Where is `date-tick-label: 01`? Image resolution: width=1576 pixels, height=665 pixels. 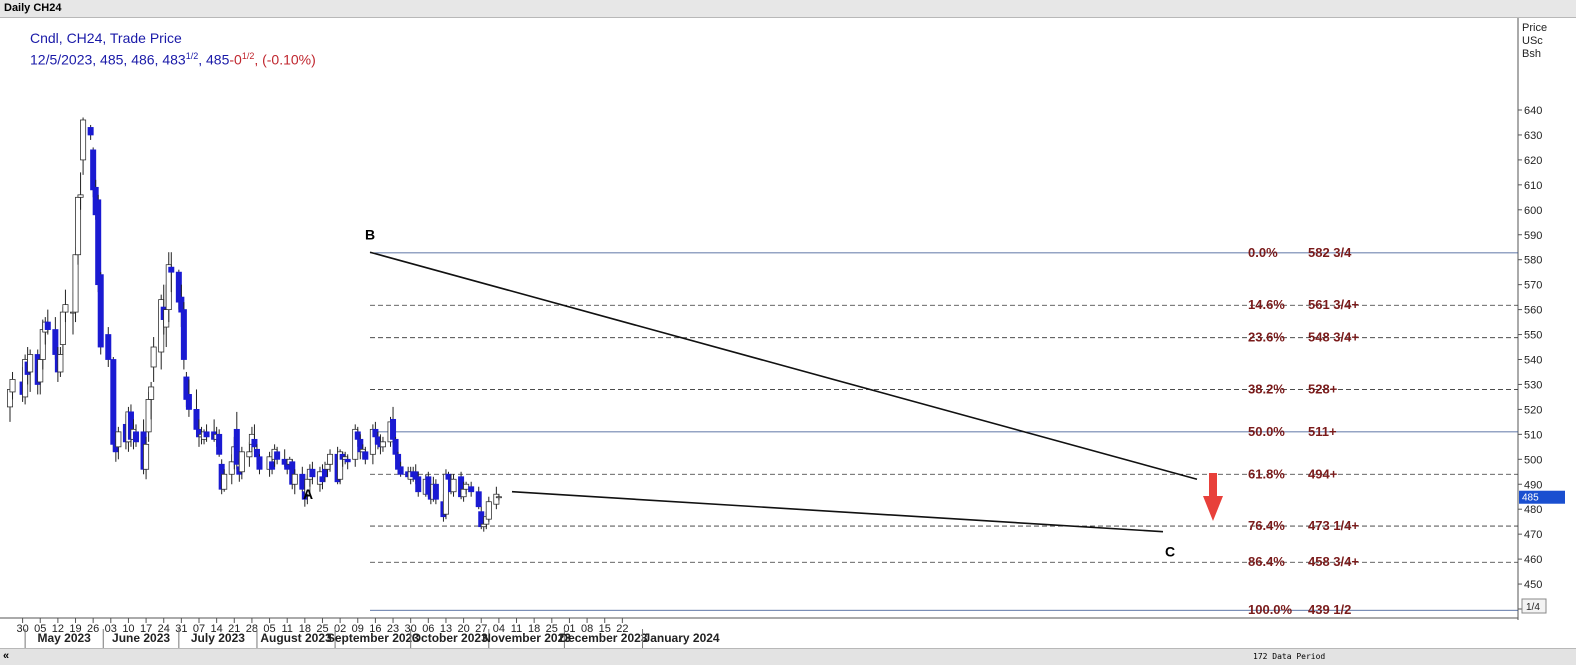
date-tick-label: 01 is located at coordinates (569, 629).